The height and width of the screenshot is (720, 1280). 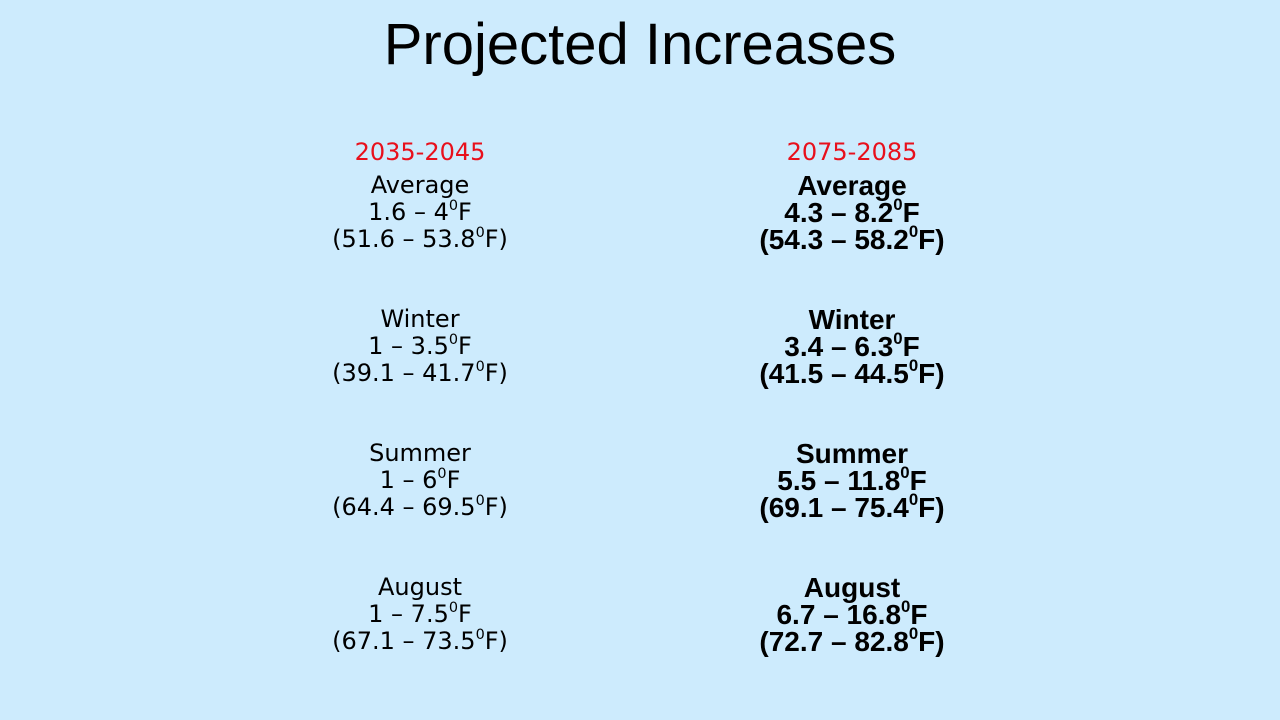 What do you see at coordinates (404, 641) in the screenshot?
I see `range-value: (67.1 – 73.5` at bounding box center [404, 641].